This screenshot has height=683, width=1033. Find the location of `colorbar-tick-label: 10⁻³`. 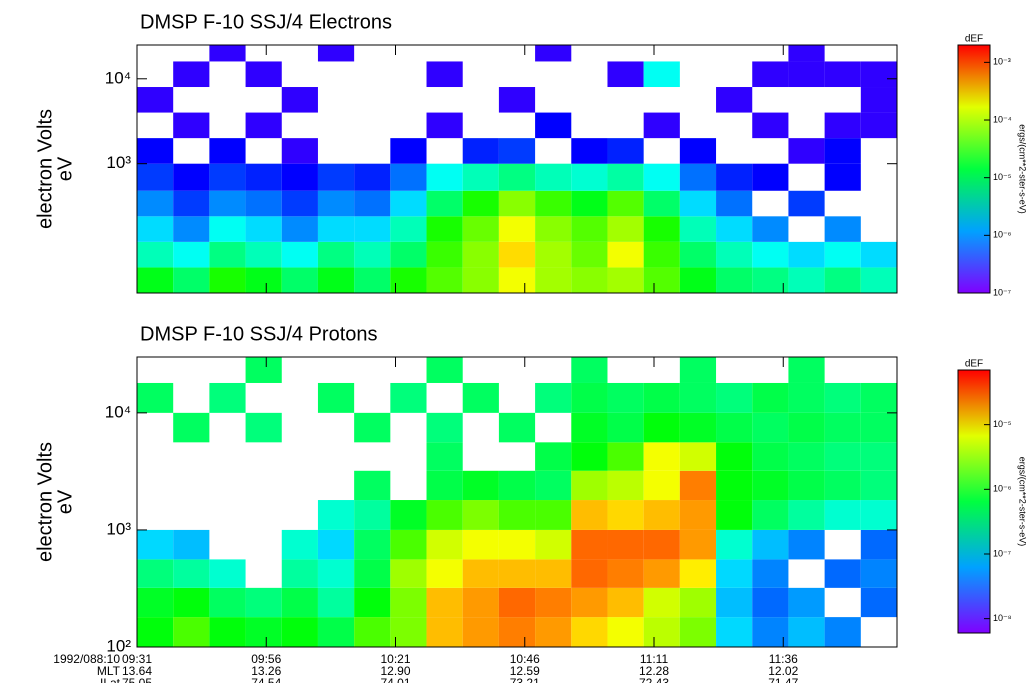

colorbar-tick-label: 10⁻³ is located at coordinates (1002, 62).